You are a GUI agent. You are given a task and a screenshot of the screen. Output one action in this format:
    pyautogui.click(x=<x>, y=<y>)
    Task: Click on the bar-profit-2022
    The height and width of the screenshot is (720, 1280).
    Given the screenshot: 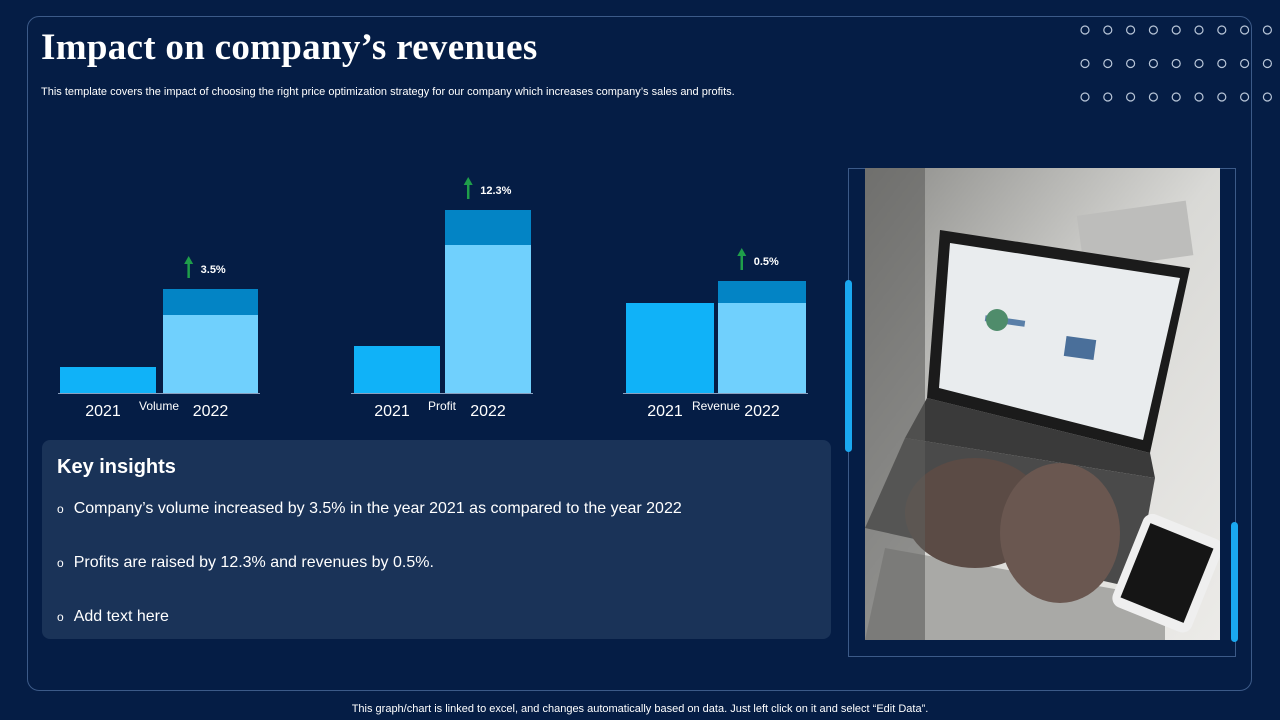 What is the action you would take?
    pyautogui.click(x=488, y=319)
    